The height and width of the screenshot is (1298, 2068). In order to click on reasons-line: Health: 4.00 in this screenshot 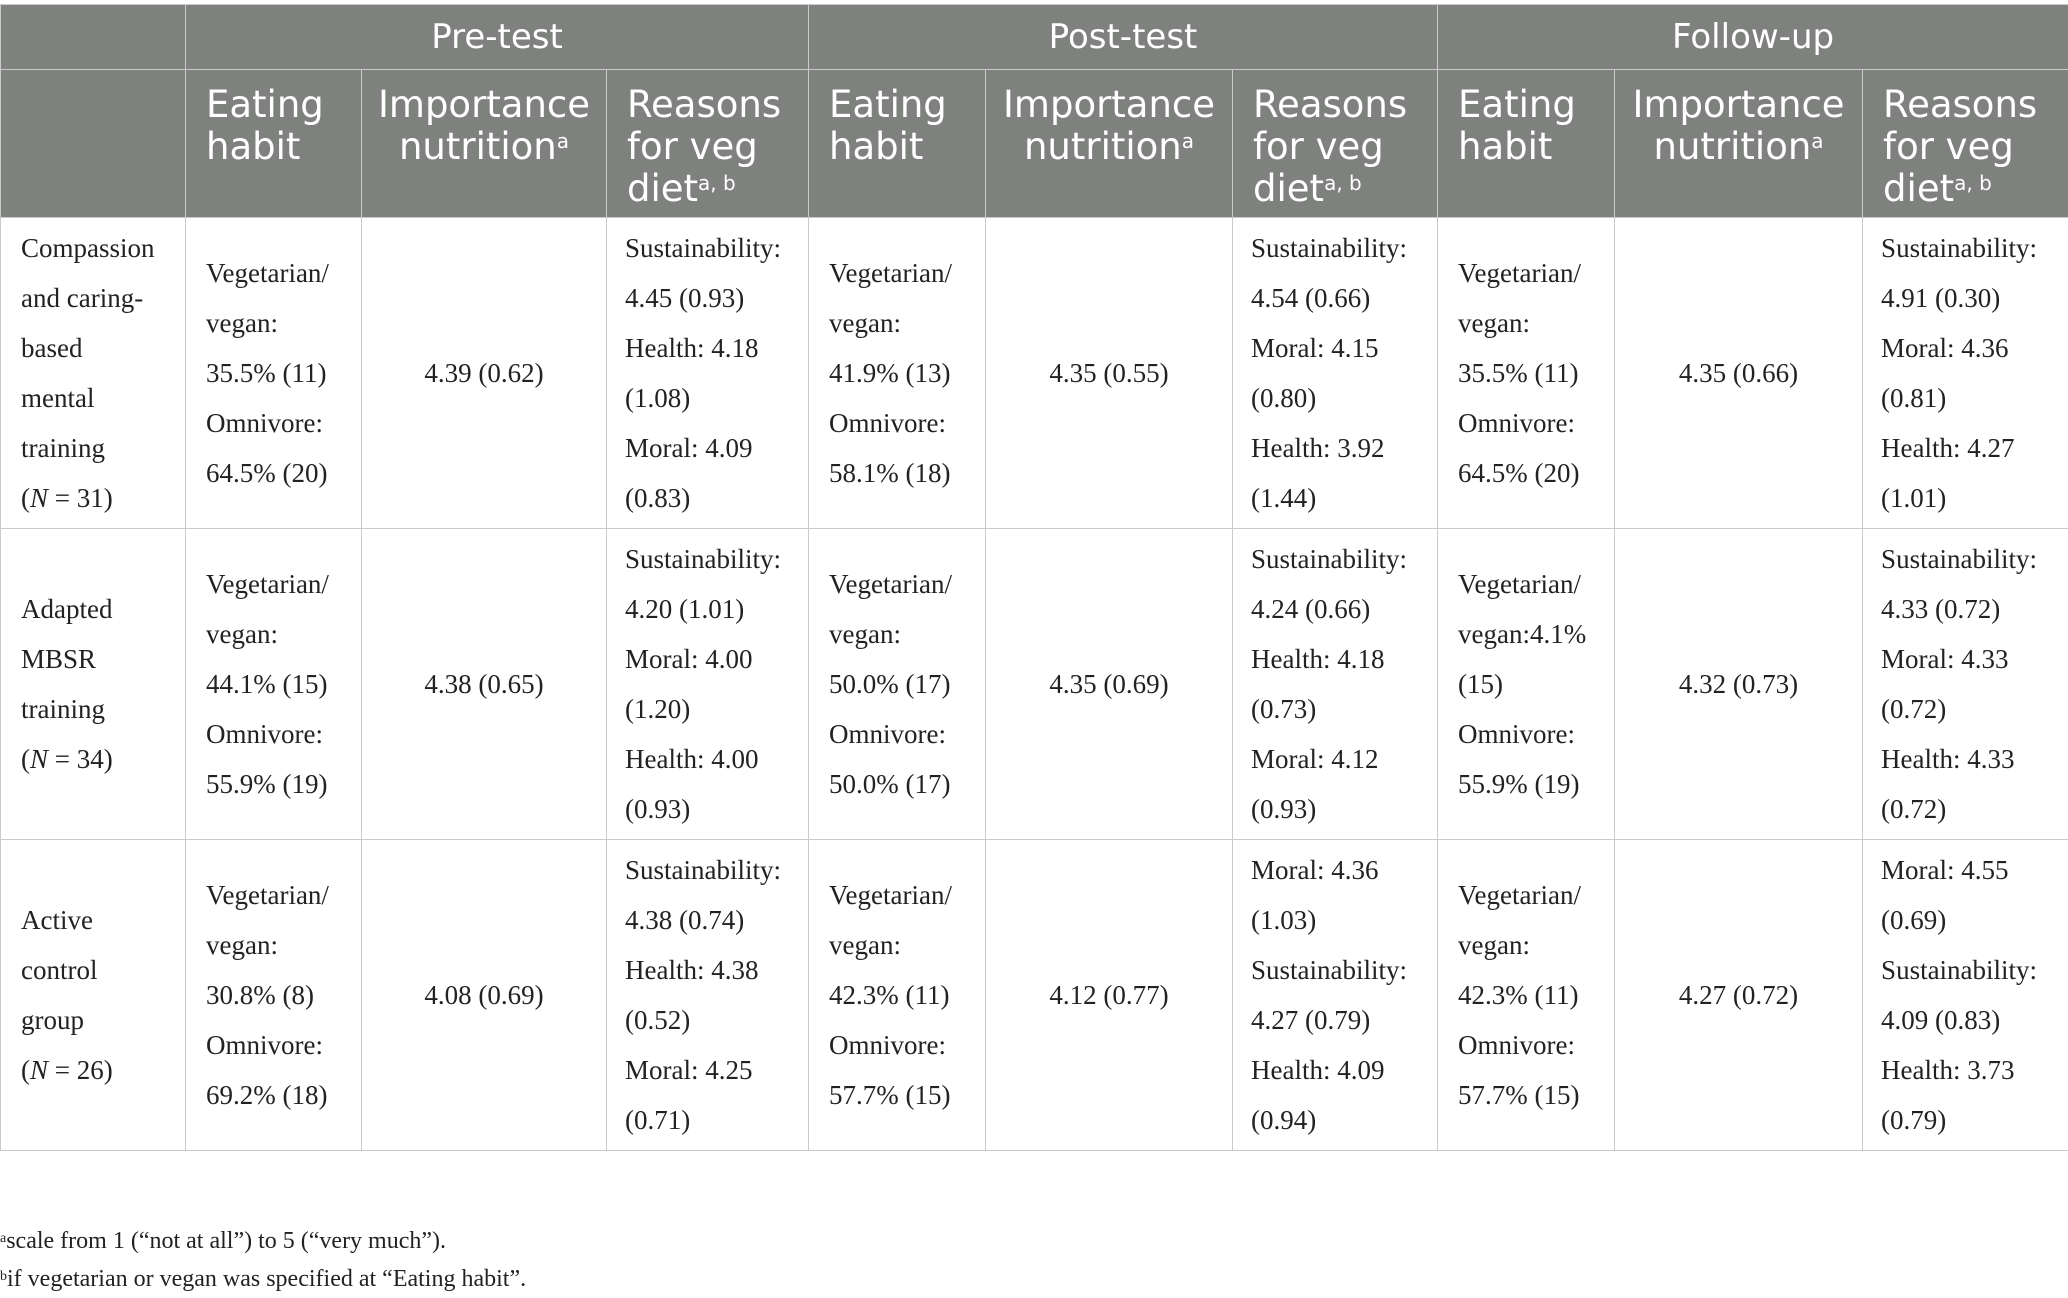, I will do `click(692, 759)`.